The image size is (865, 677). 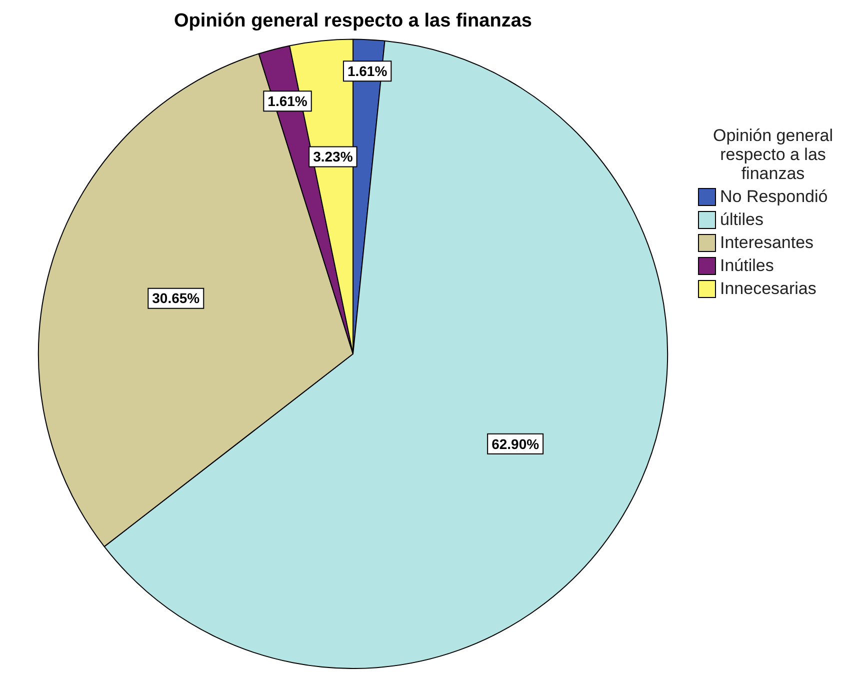 What do you see at coordinates (353, 21) in the screenshot?
I see `chart-title: Opinión general respecto a las finanzas` at bounding box center [353, 21].